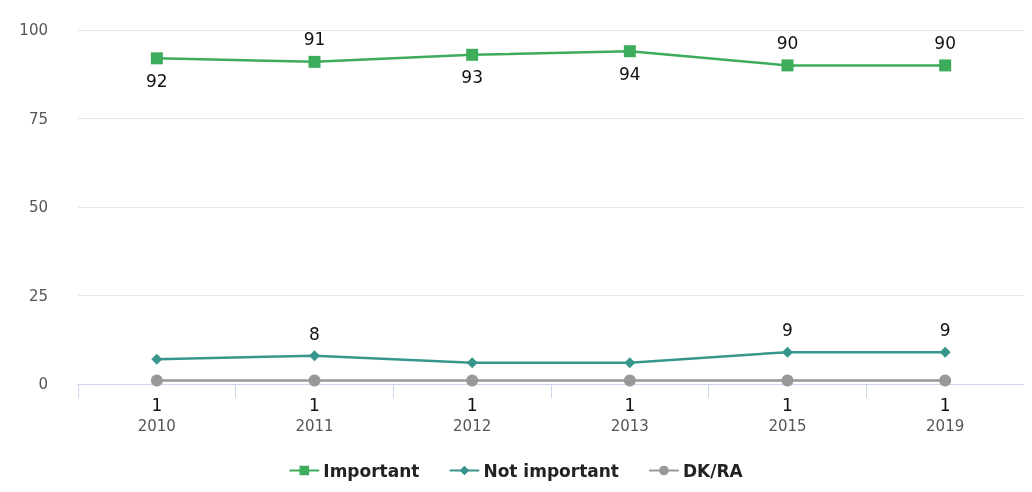  What do you see at coordinates (371, 470) in the screenshot?
I see `legend-label: Important` at bounding box center [371, 470].